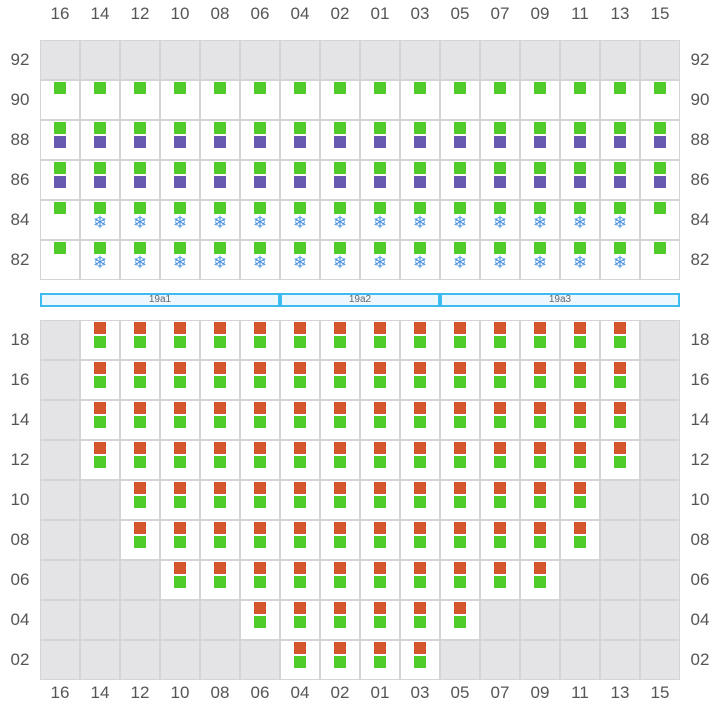  I want to click on cell-82-06: ❄, so click(260, 260).